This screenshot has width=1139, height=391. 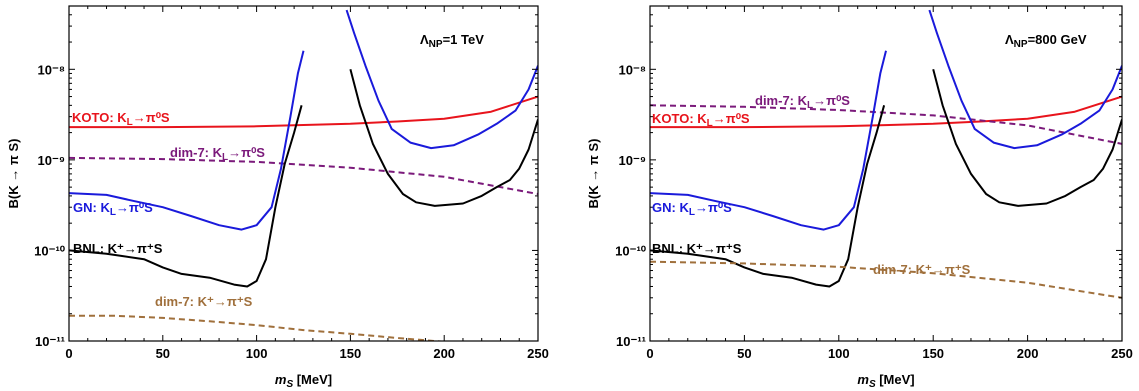 What do you see at coordinates (1046, 41) in the screenshot?
I see `panel-label: ΛNP=800 GeV` at bounding box center [1046, 41].